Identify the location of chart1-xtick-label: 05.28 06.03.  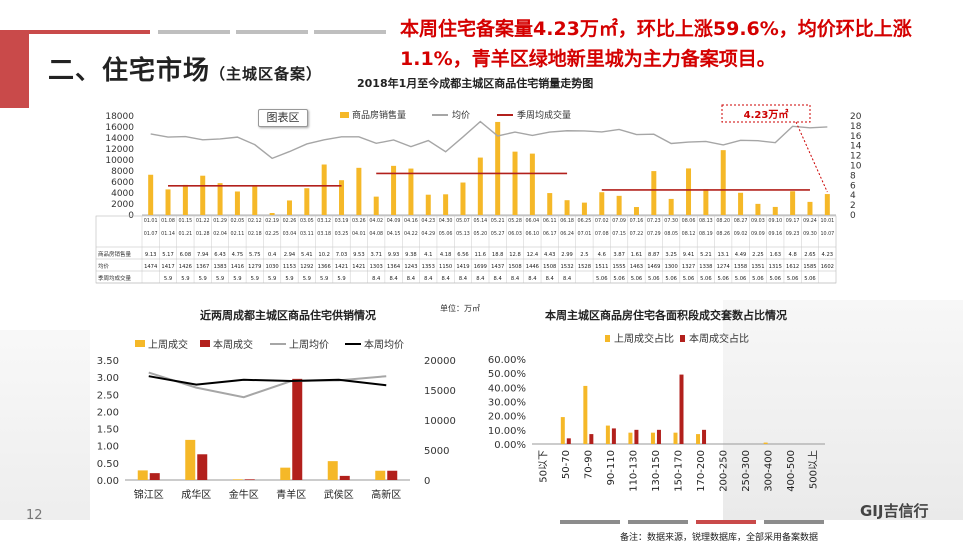
(515, 227).